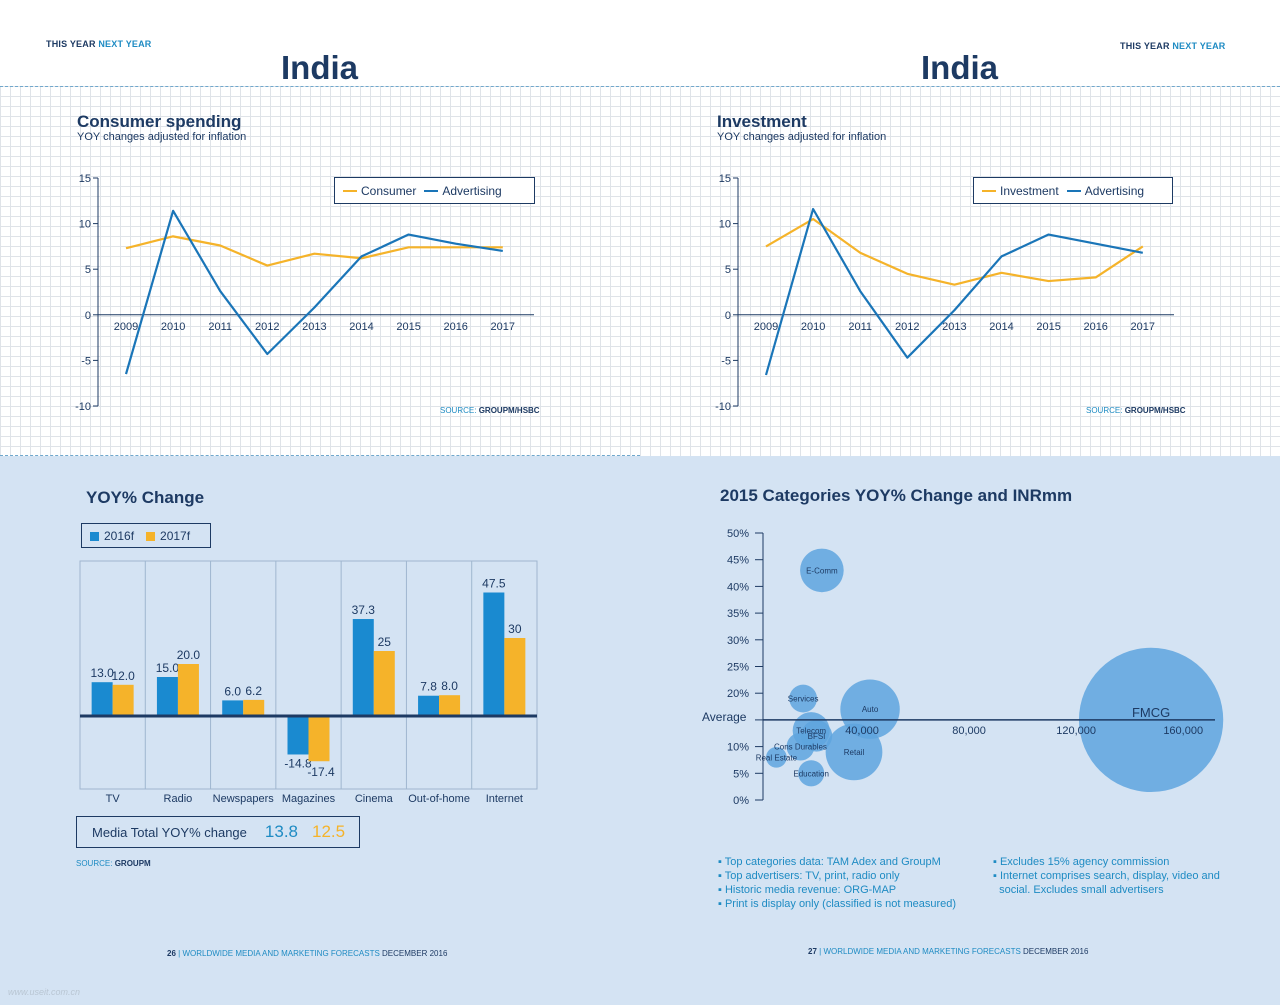 This screenshot has height=1005, width=1280. I want to click on data-label: 30, so click(515, 629).